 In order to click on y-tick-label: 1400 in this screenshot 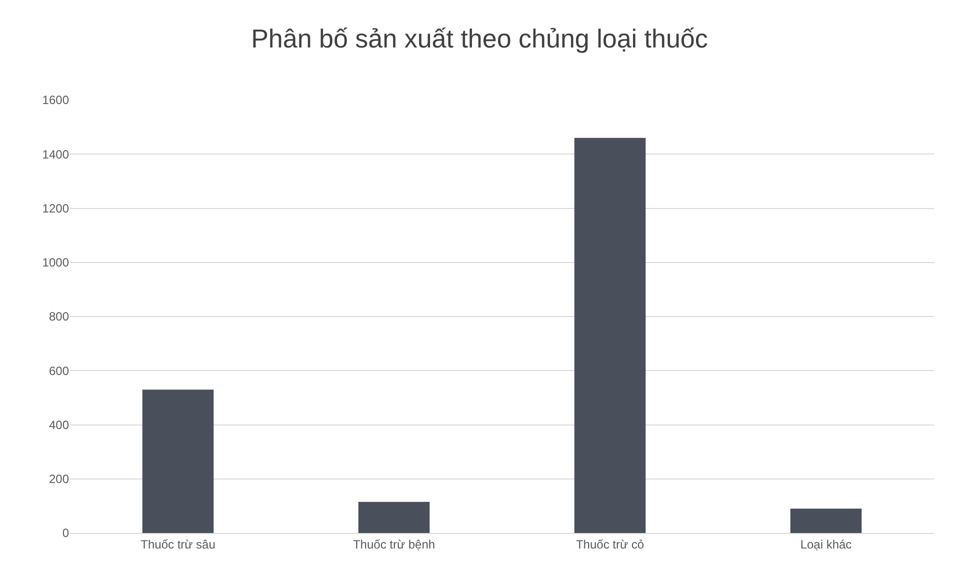, I will do `click(56, 154)`.